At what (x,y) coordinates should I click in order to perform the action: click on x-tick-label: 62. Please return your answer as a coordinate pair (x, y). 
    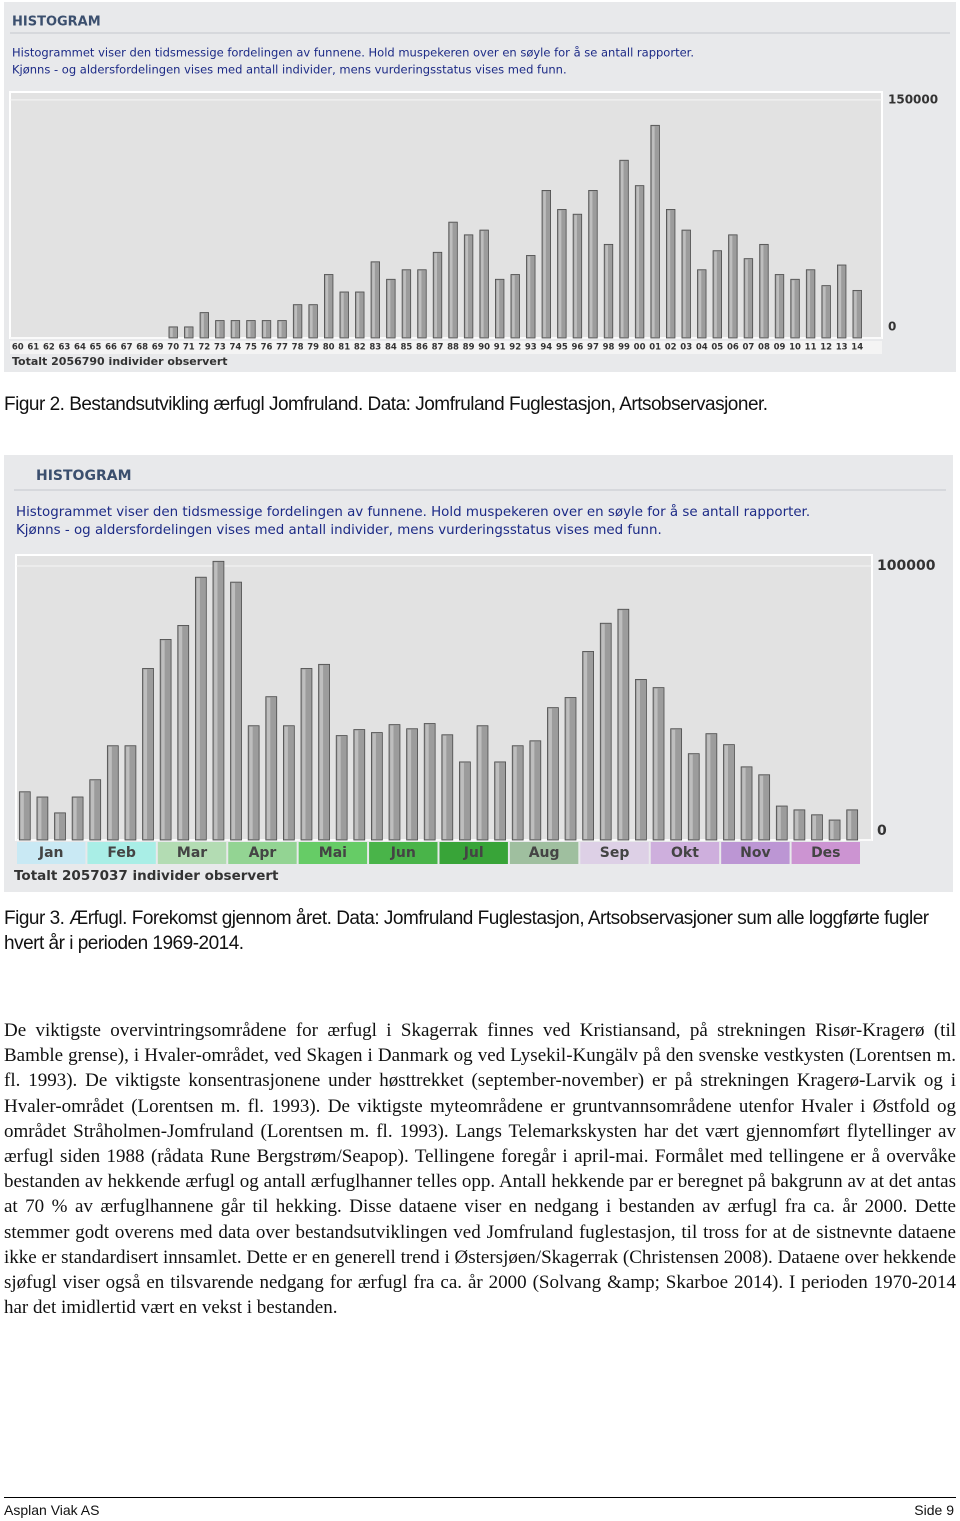
    Looking at the image, I should click on (49, 348).